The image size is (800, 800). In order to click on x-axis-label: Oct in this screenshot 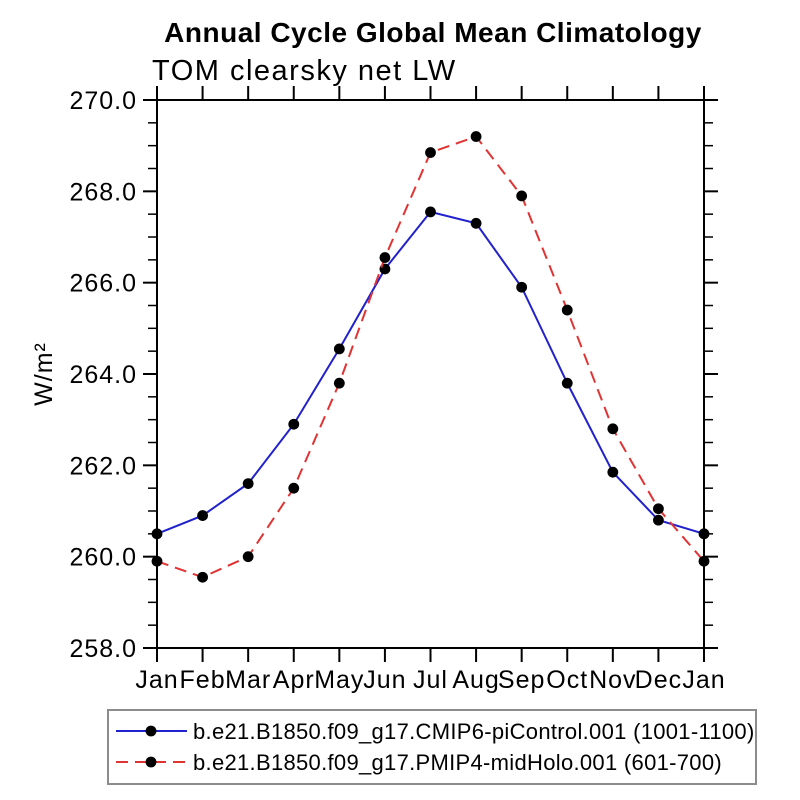, I will do `click(567, 680)`.